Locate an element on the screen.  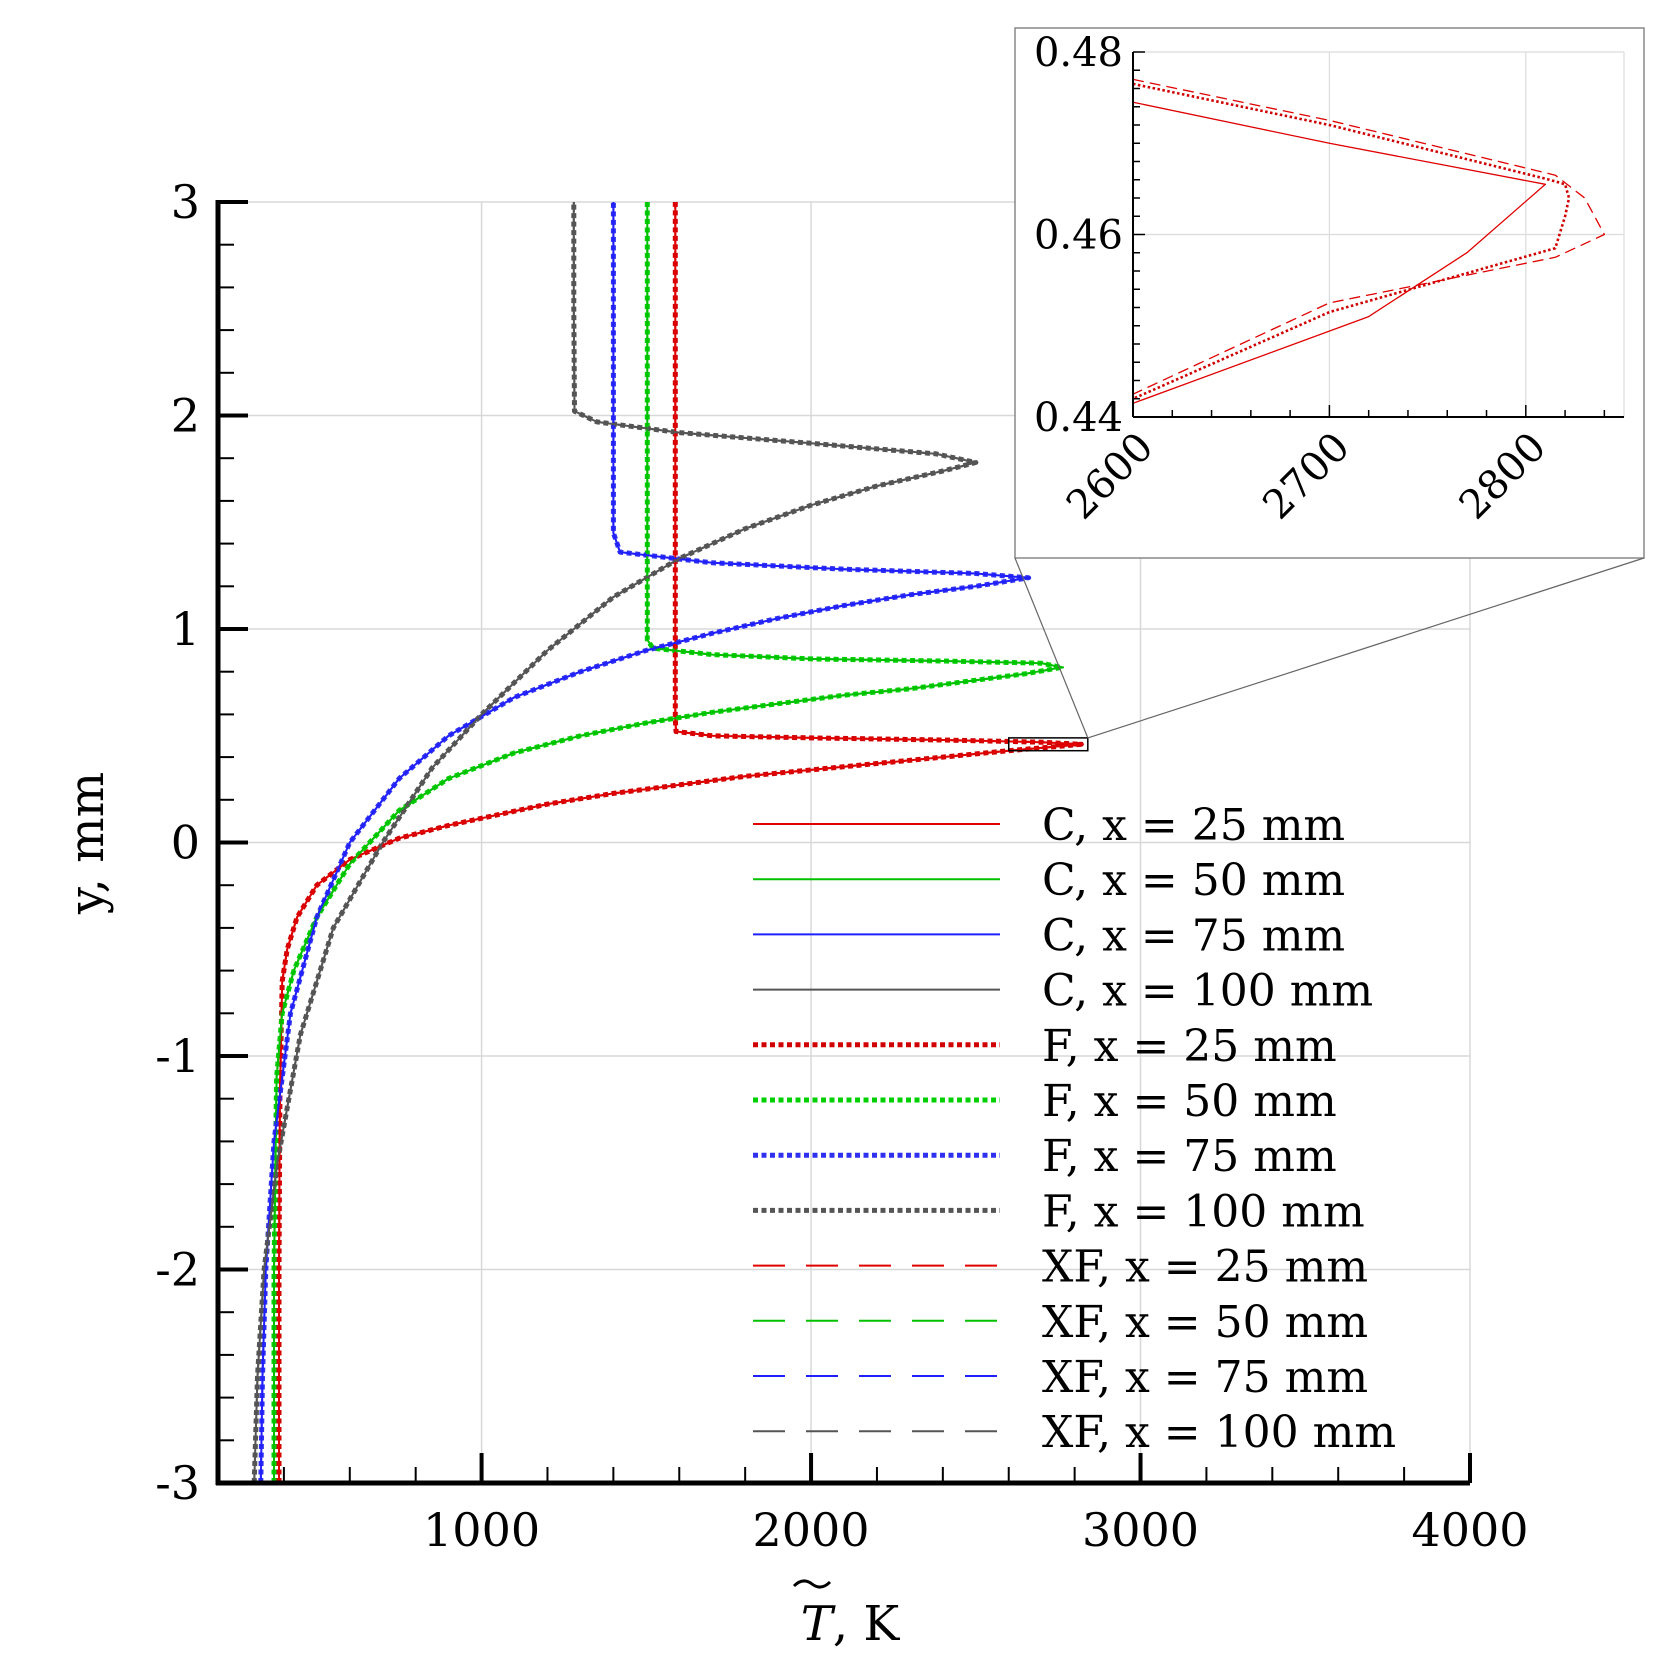
inset-callout-lines is located at coordinates (1329, 648).